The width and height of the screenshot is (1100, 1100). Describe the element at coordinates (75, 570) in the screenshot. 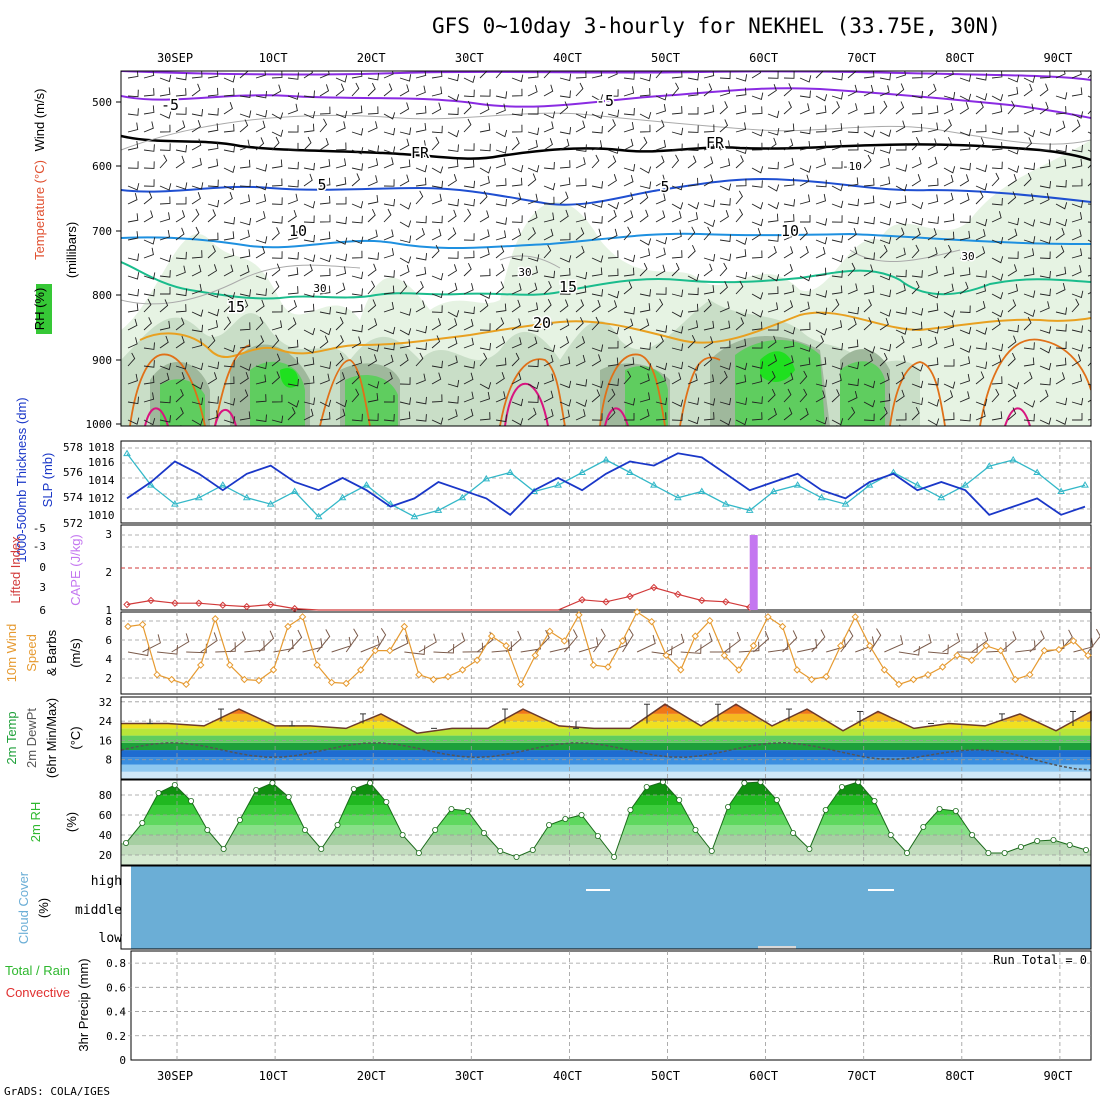

I see `cape-label: CAPE (J/kg)` at that location.